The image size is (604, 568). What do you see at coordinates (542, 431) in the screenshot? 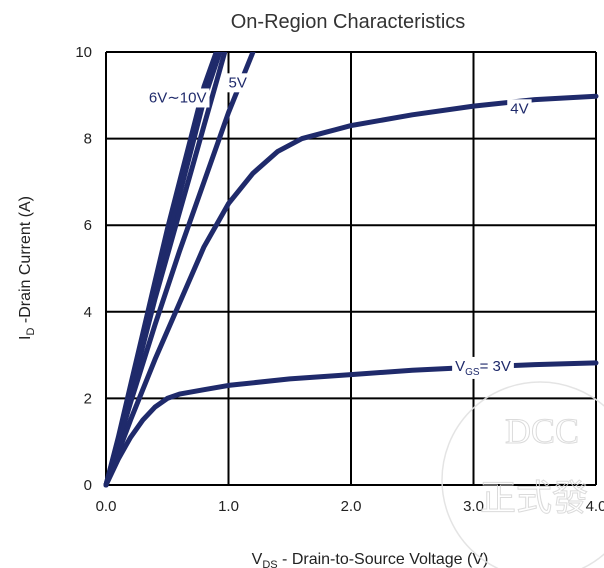
I see `watermark-text-1: DCC` at bounding box center [542, 431].